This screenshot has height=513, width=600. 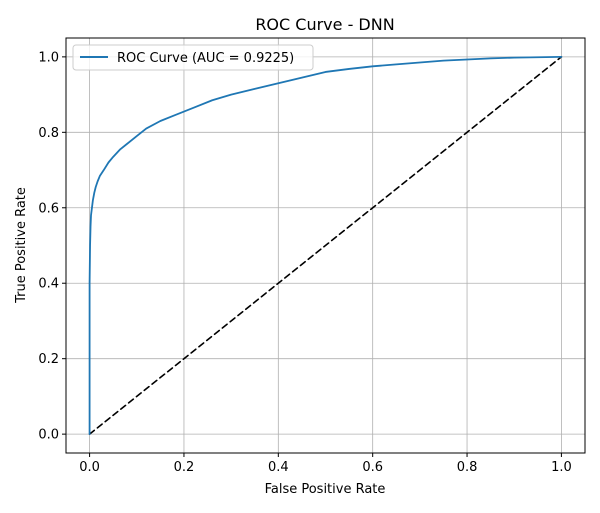 I want to click on y-tick-label: 0.2, so click(x=48, y=359).